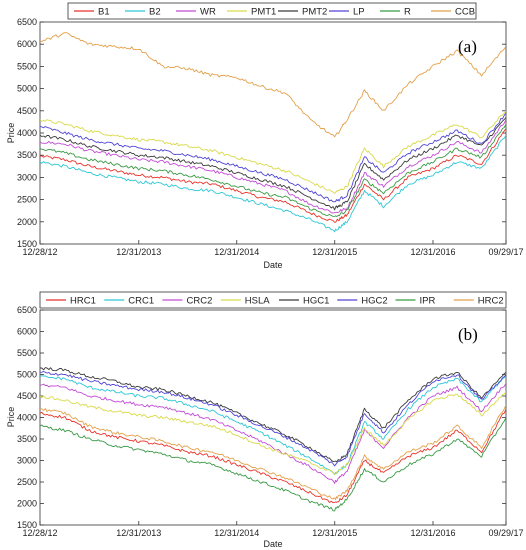  Describe the element at coordinates (273, 152) in the screenshot. I see `series-line-pmt1` at that location.